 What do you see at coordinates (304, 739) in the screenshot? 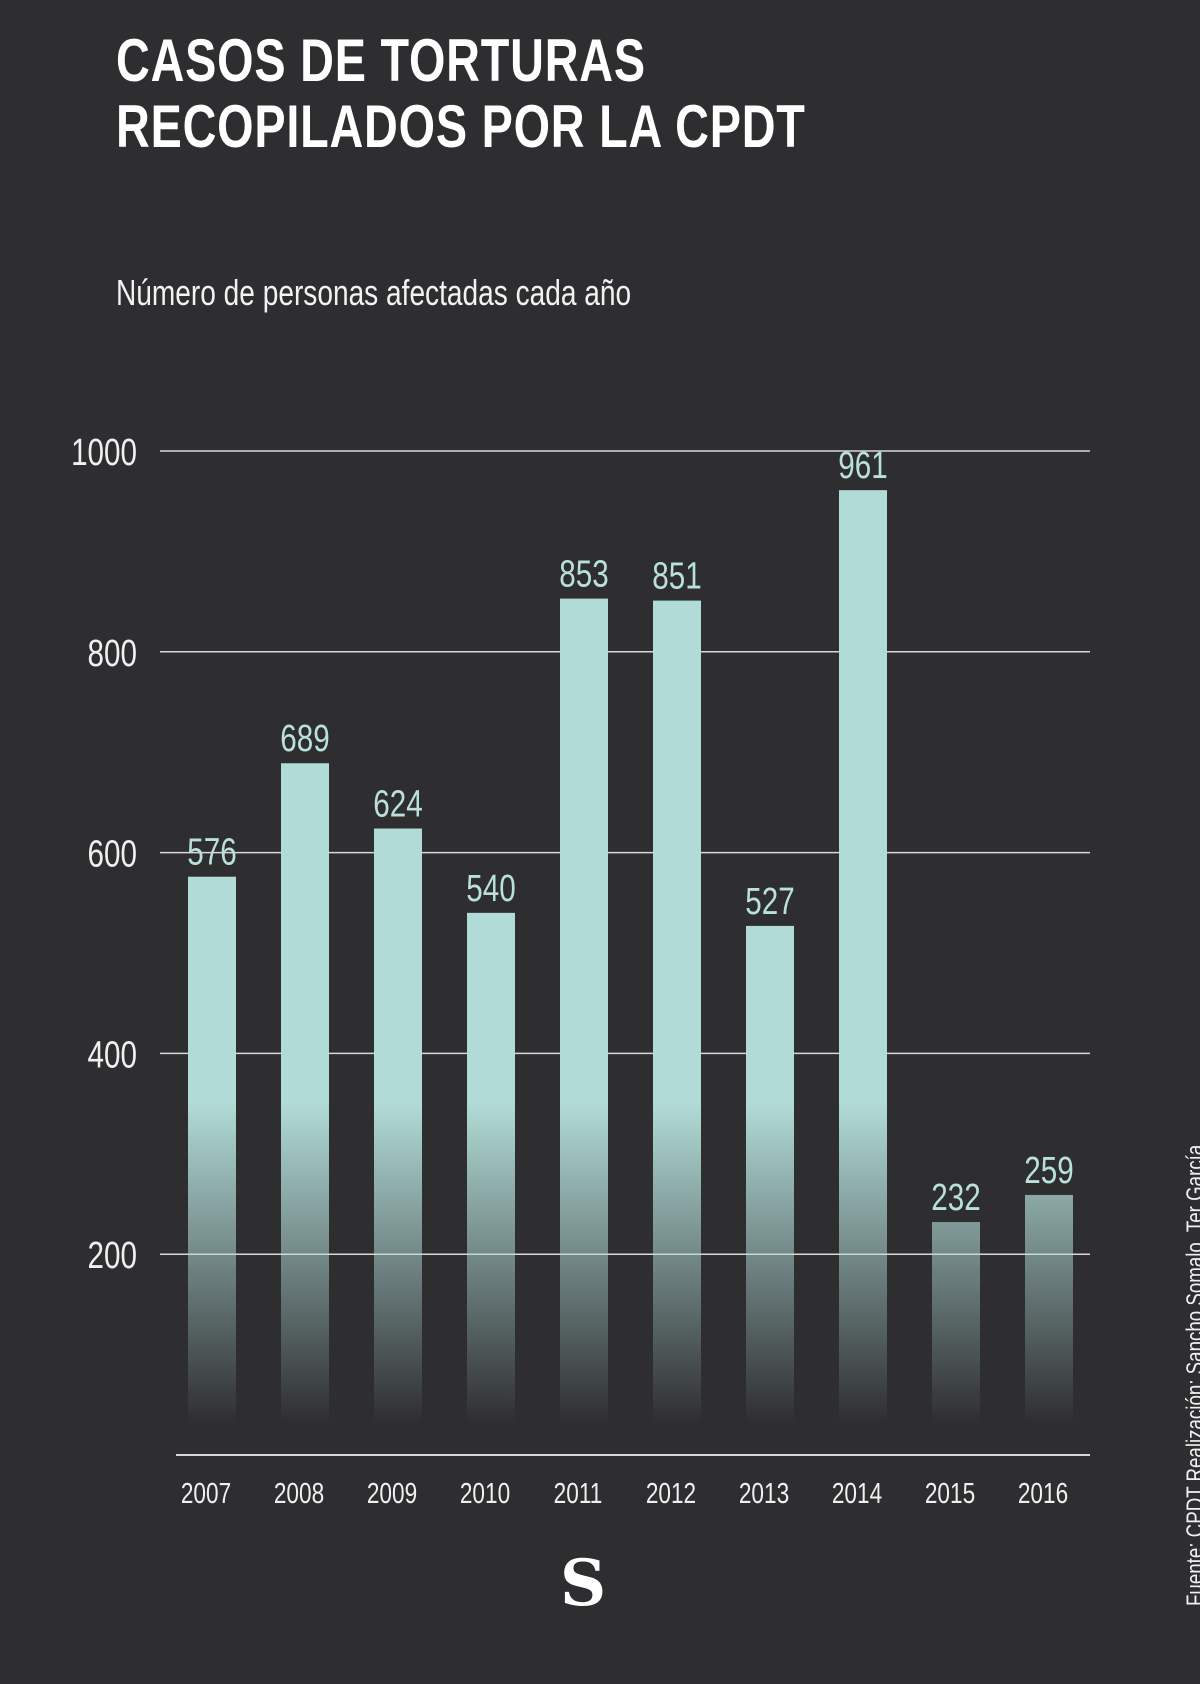
I see `data-label-2008: 689` at bounding box center [304, 739].